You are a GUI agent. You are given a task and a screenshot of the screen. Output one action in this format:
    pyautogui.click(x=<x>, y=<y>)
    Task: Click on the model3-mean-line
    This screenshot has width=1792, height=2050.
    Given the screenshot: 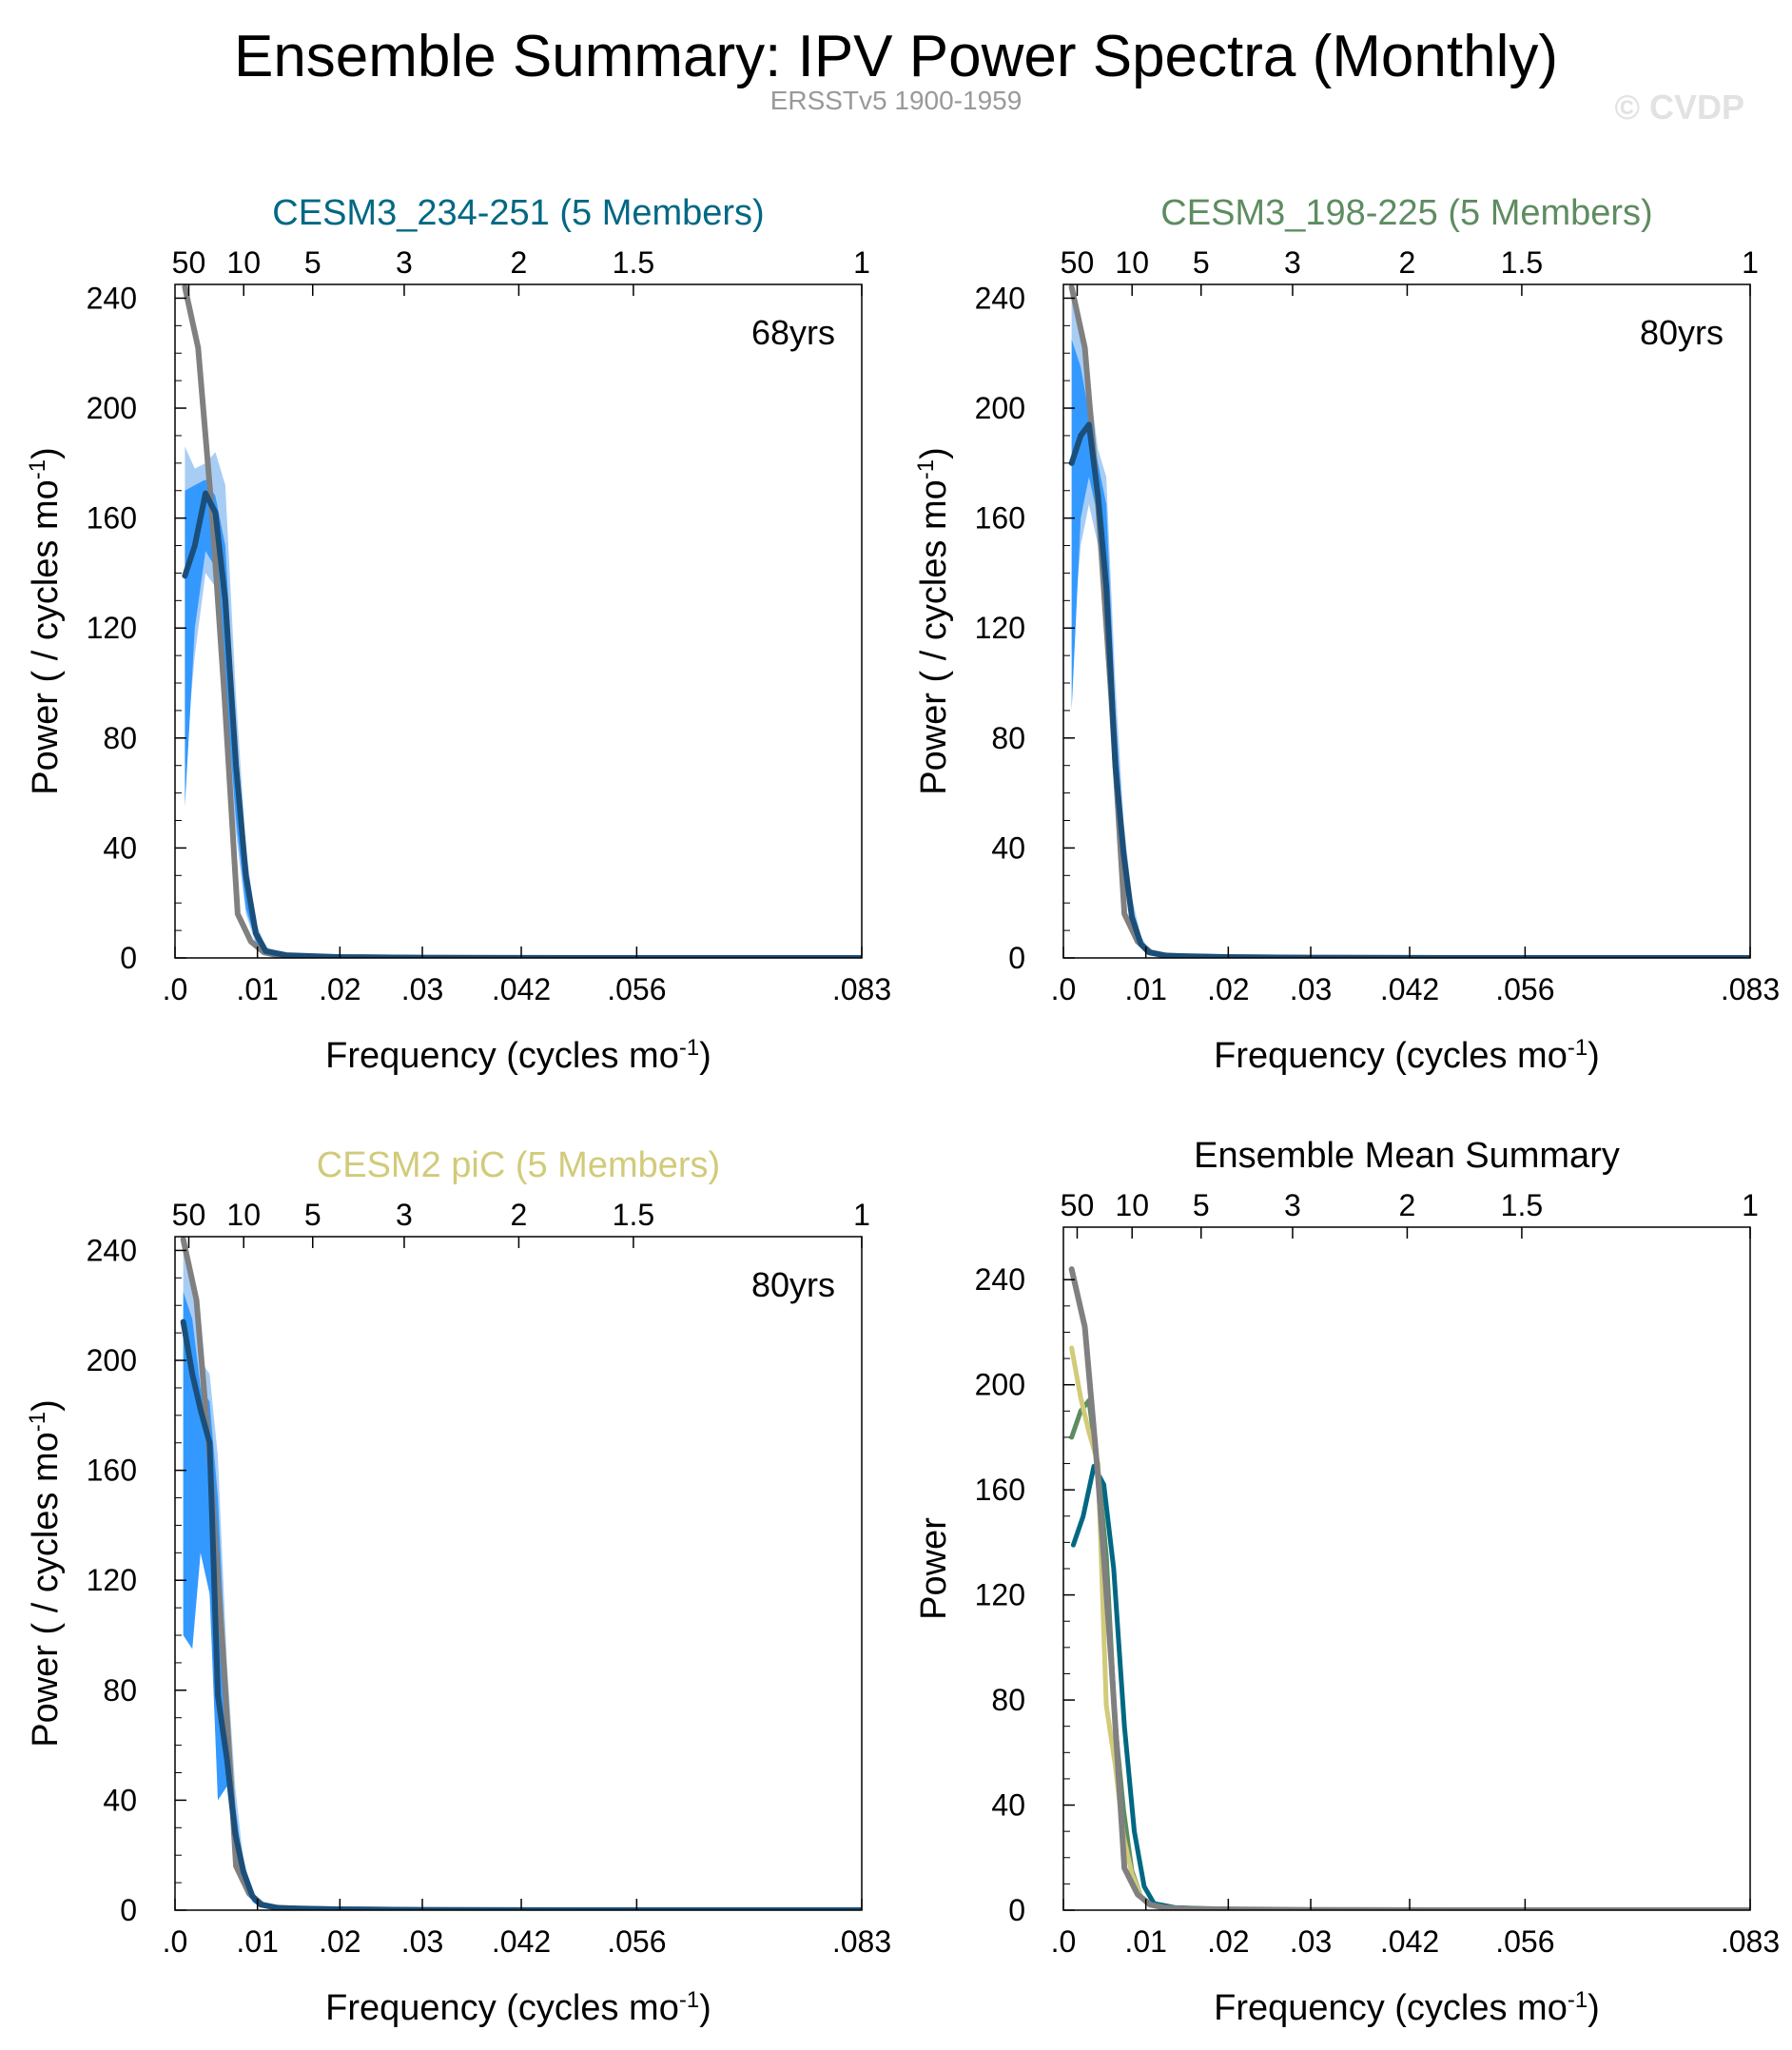 What is the action you would take?
    pyautogui.click(x=1409, y=1627)
    